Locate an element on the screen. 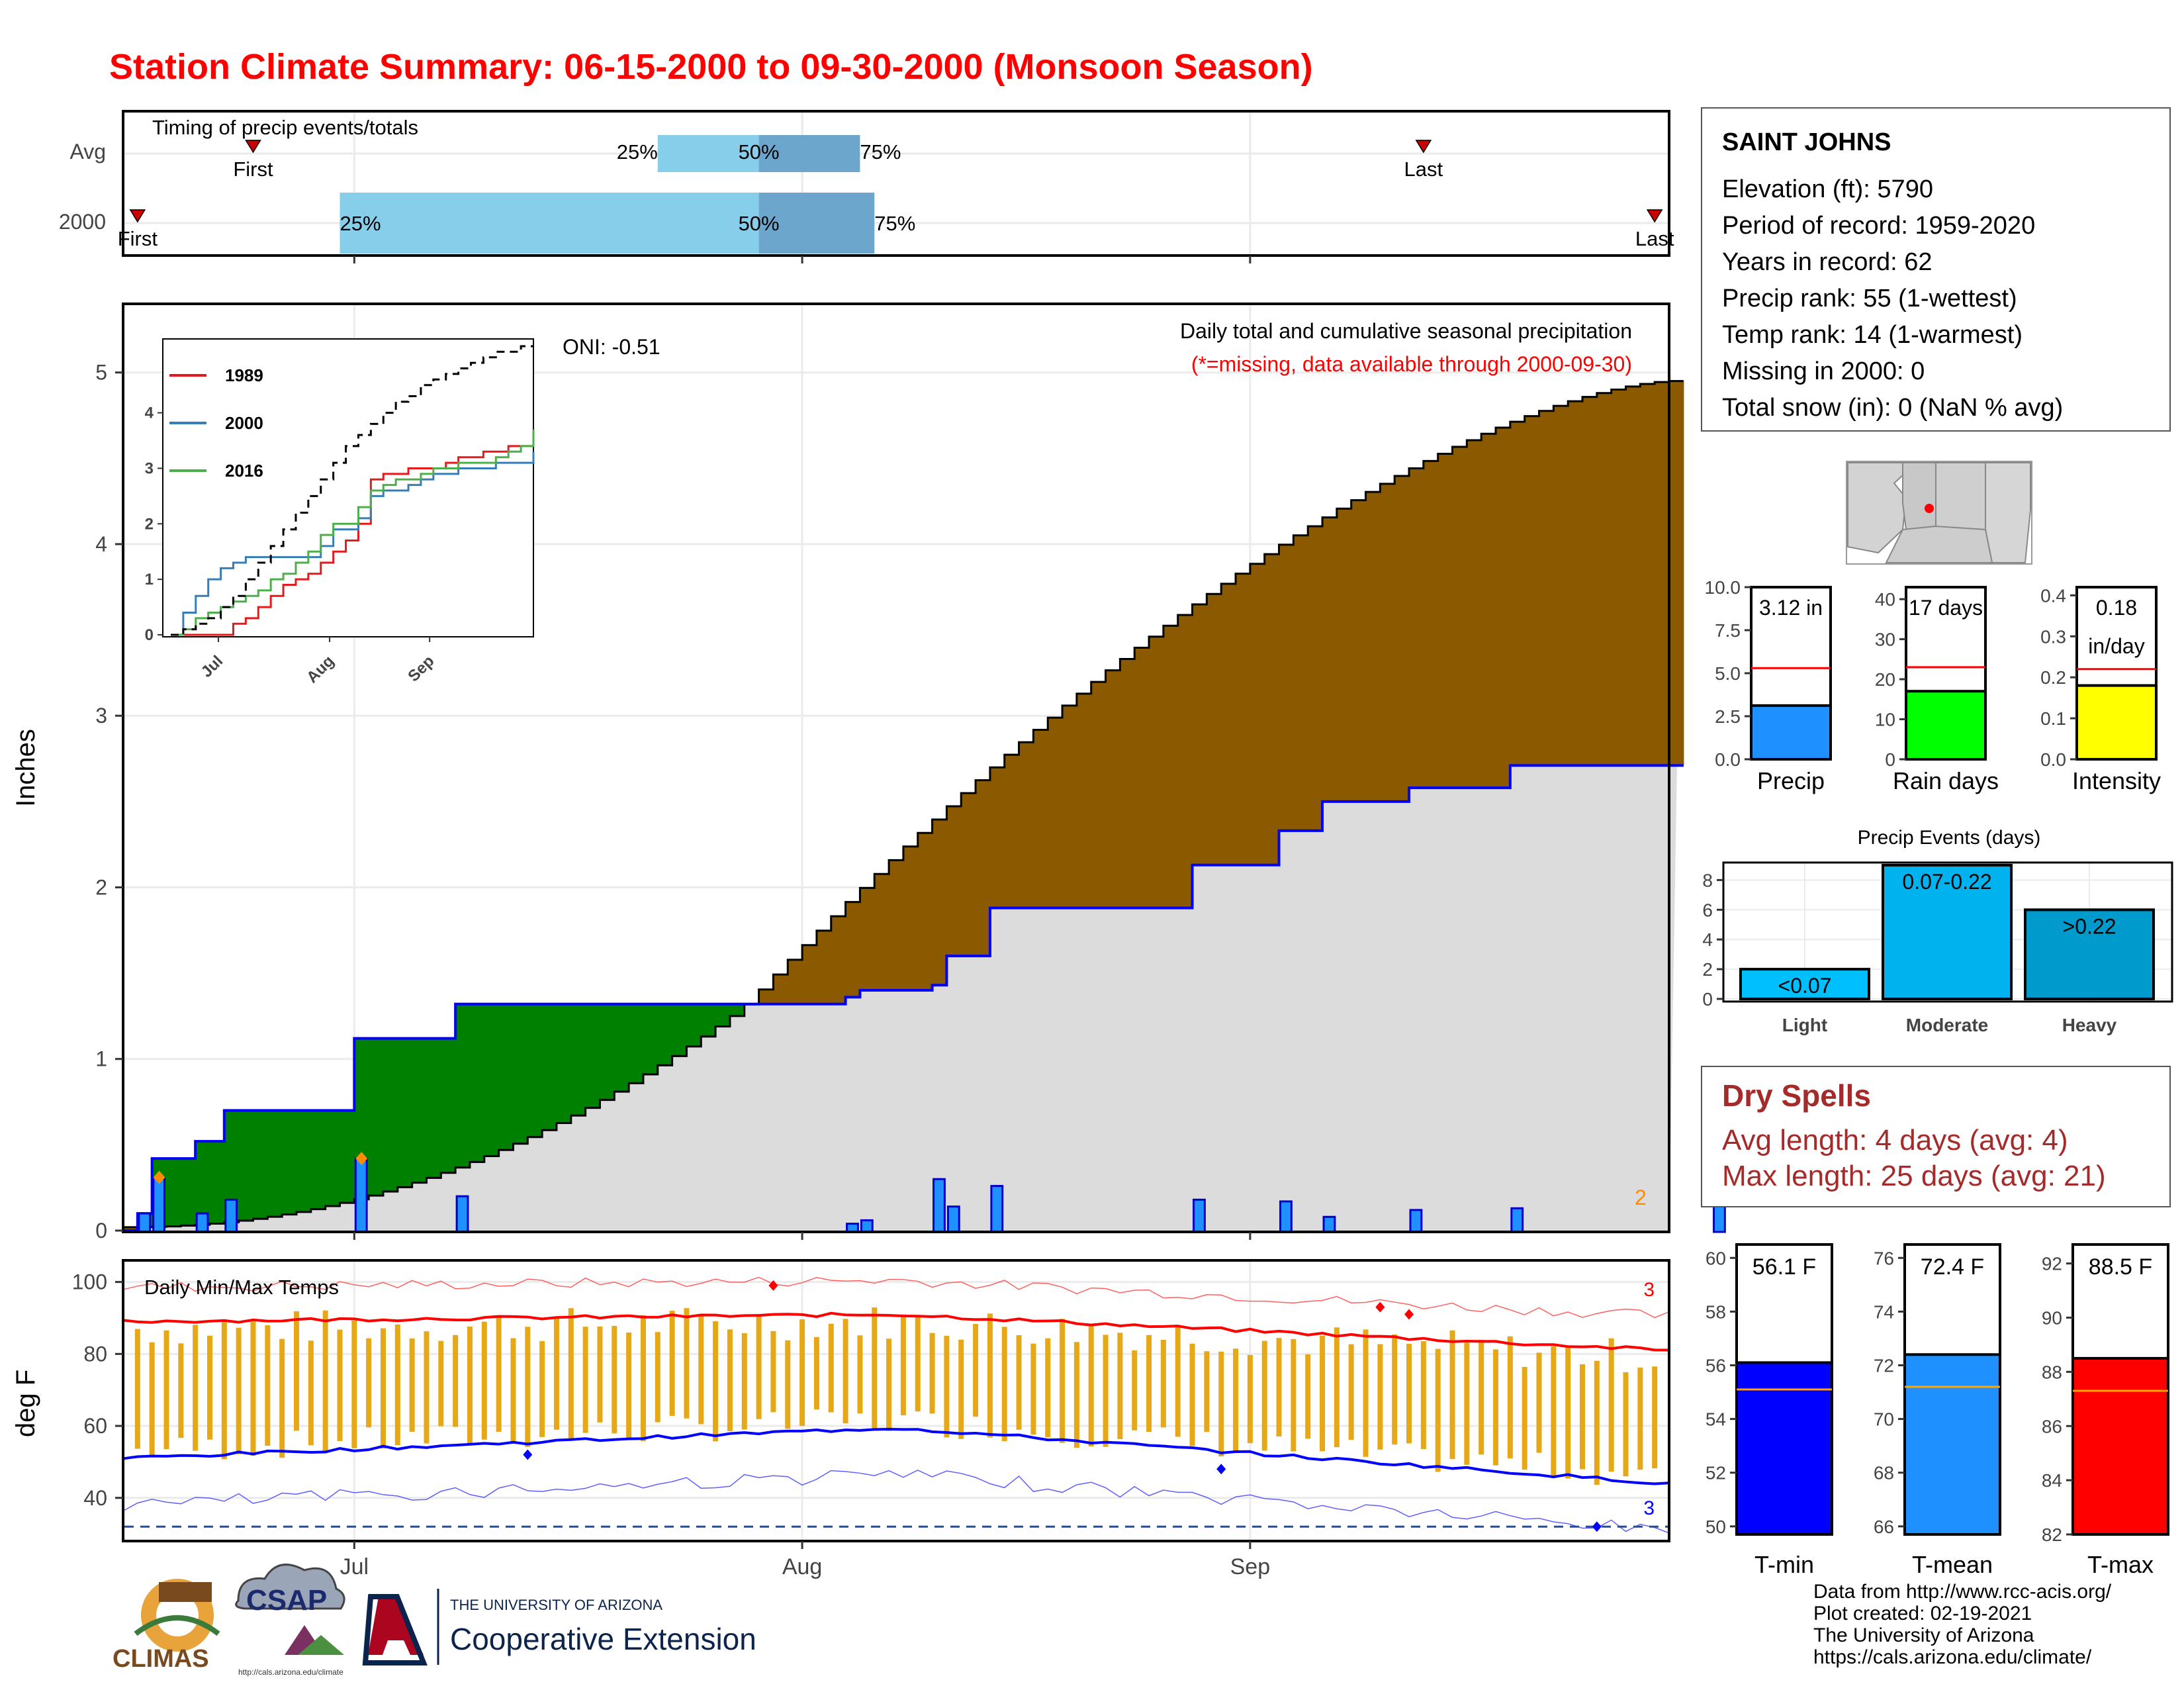 The width and height of the screenshot is (2184, 1688). timing-title: Timing of precip events/totals is located at coordinates (285, 127).